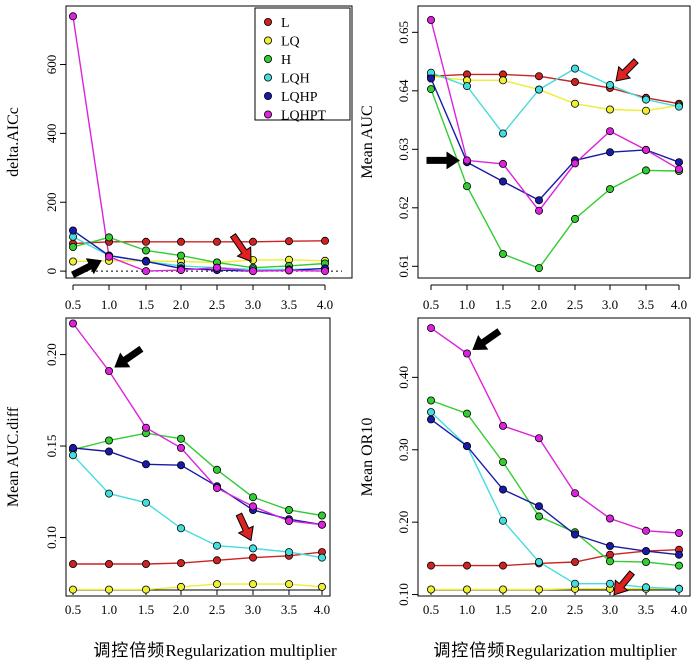  I want to click on legend-label-LQHPT: LQHPT, so click(304, 116).